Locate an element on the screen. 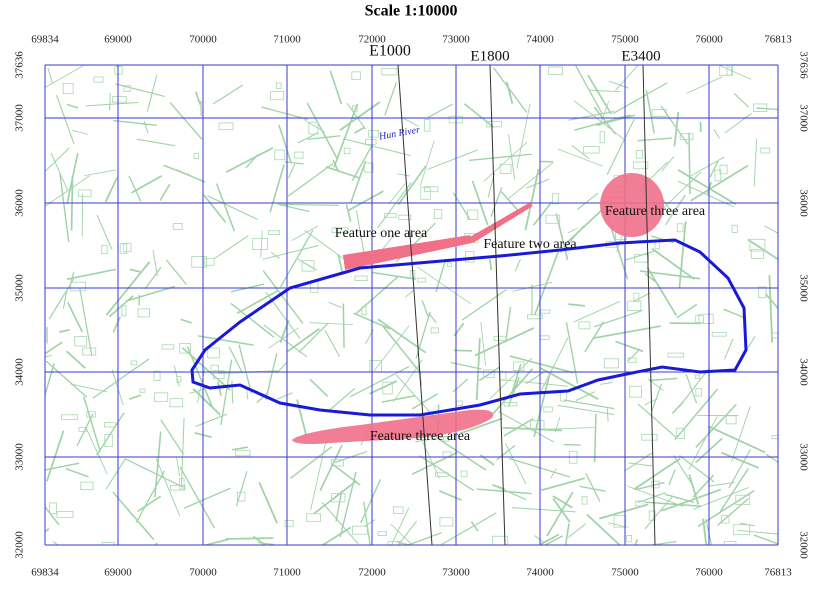  section-label: E1800 is located at coordinates (489, 56).